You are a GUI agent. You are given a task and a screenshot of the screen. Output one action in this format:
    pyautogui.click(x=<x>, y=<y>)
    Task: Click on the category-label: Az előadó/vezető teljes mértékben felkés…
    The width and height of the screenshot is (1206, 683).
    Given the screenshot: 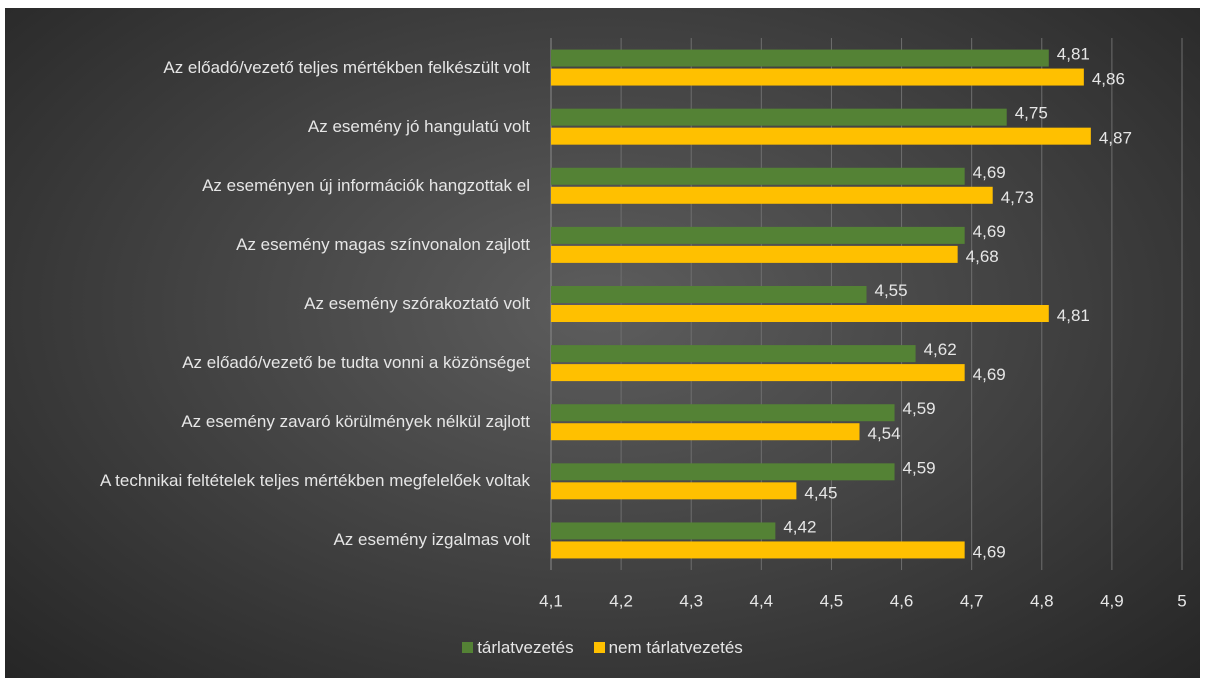 What is the action you would take?
    pyautogui.click(x=270, y=68)
    